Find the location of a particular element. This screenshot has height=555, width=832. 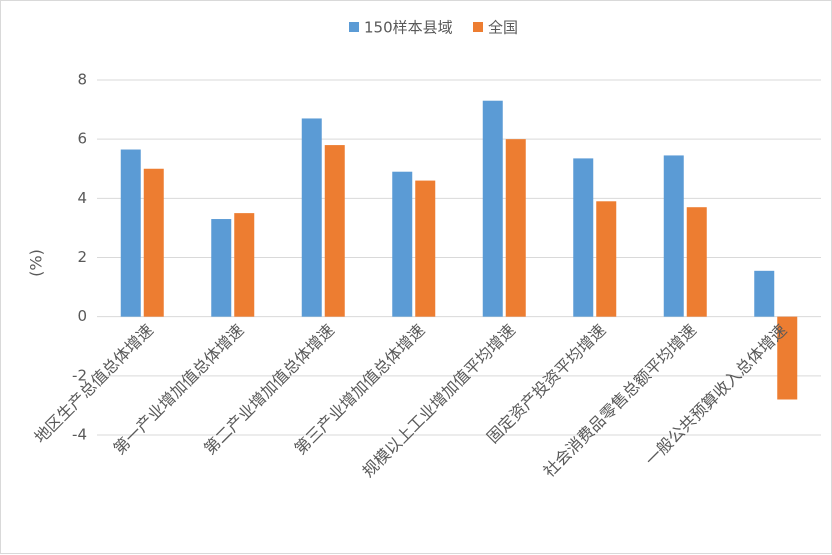

y-axis-label: (%) is located at coordinates (36, 263).